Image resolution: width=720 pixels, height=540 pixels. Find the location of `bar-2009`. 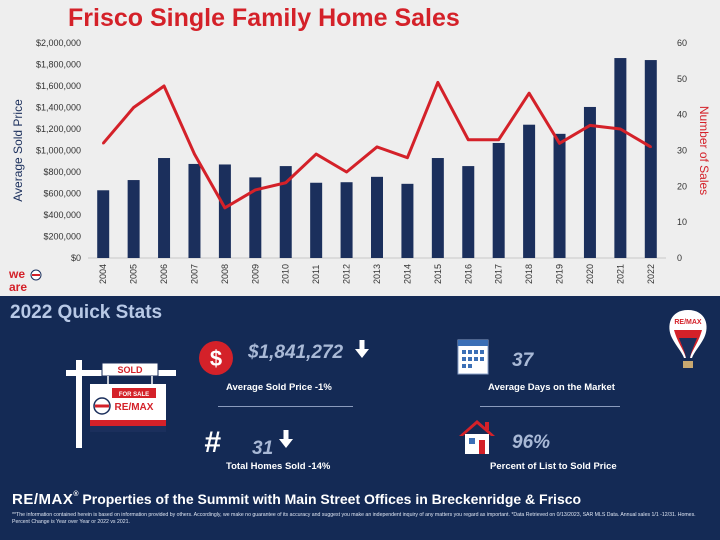

bar-2009 is located at coordinates (255, 217).